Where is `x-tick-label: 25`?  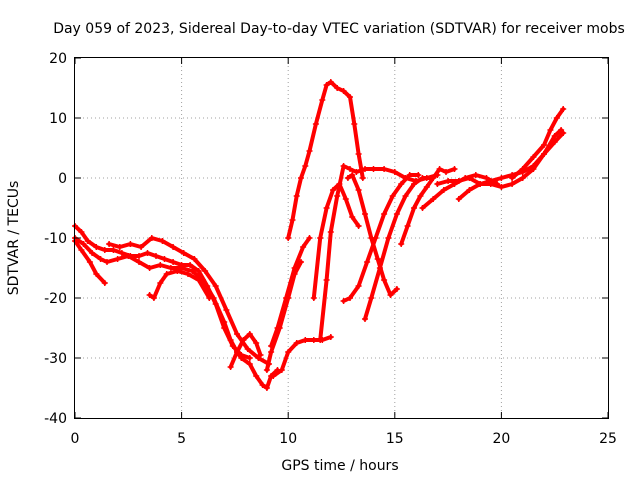 x-tick-label: 25 is located at coordinates (608, 439).